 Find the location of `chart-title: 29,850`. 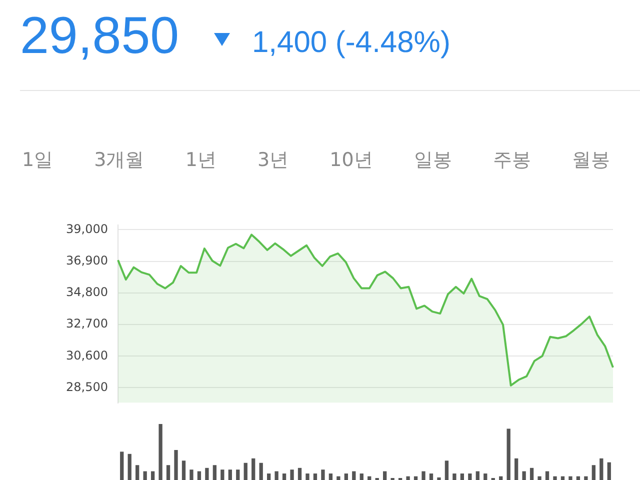

chart-title: 29,850 is located at coordinates (100, 36).